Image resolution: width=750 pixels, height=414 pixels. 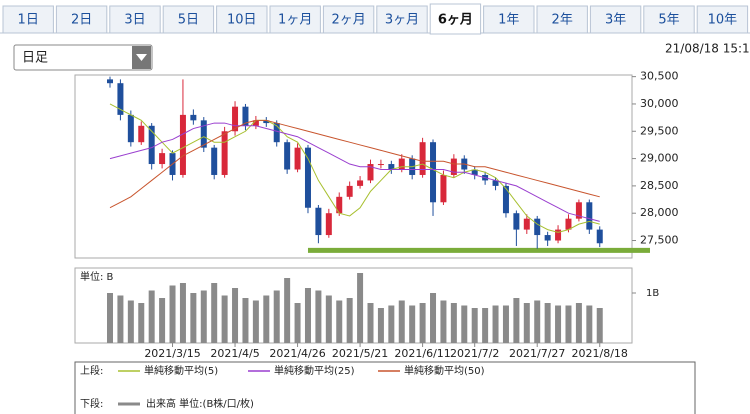 I want to click on tab-label: 6ヶ月, so click(x=455, y=20).